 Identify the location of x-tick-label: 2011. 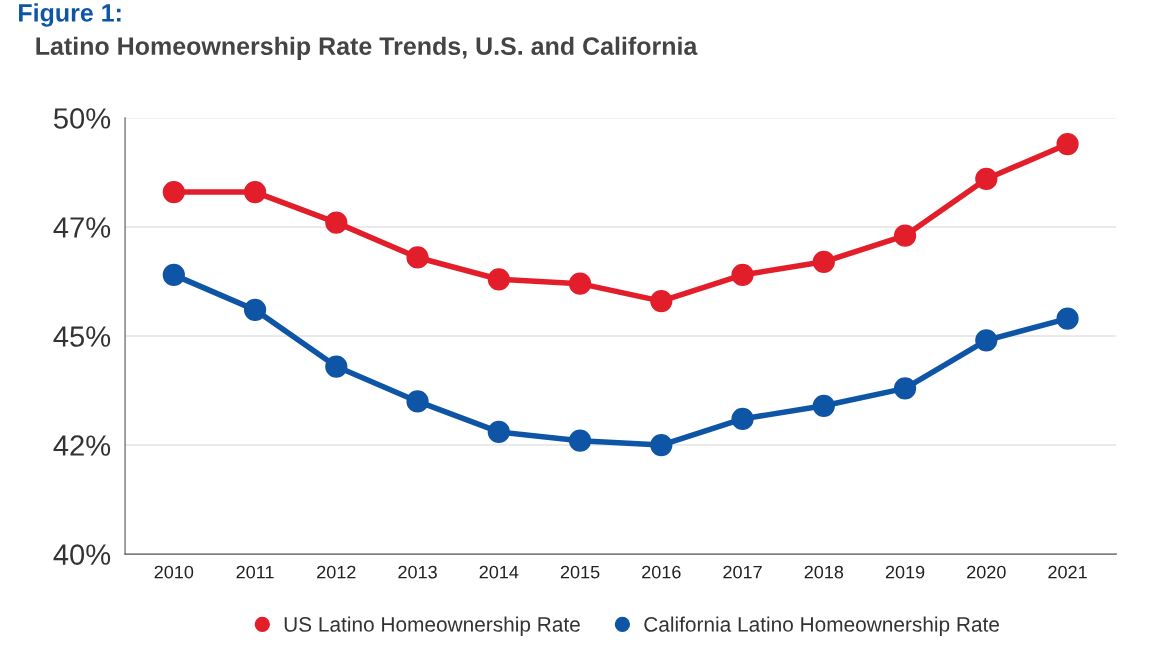
(255, 572).